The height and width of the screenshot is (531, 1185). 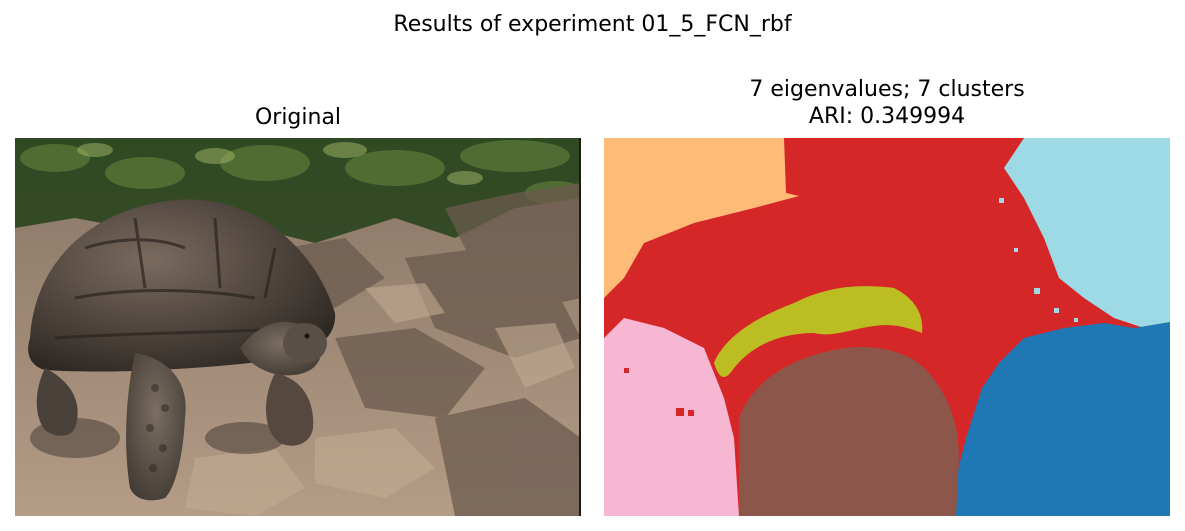 What do you see at coordinates (298, 117) in the screenshot?
I see `original-panel-title: Original` at bounding box center [298, 117].